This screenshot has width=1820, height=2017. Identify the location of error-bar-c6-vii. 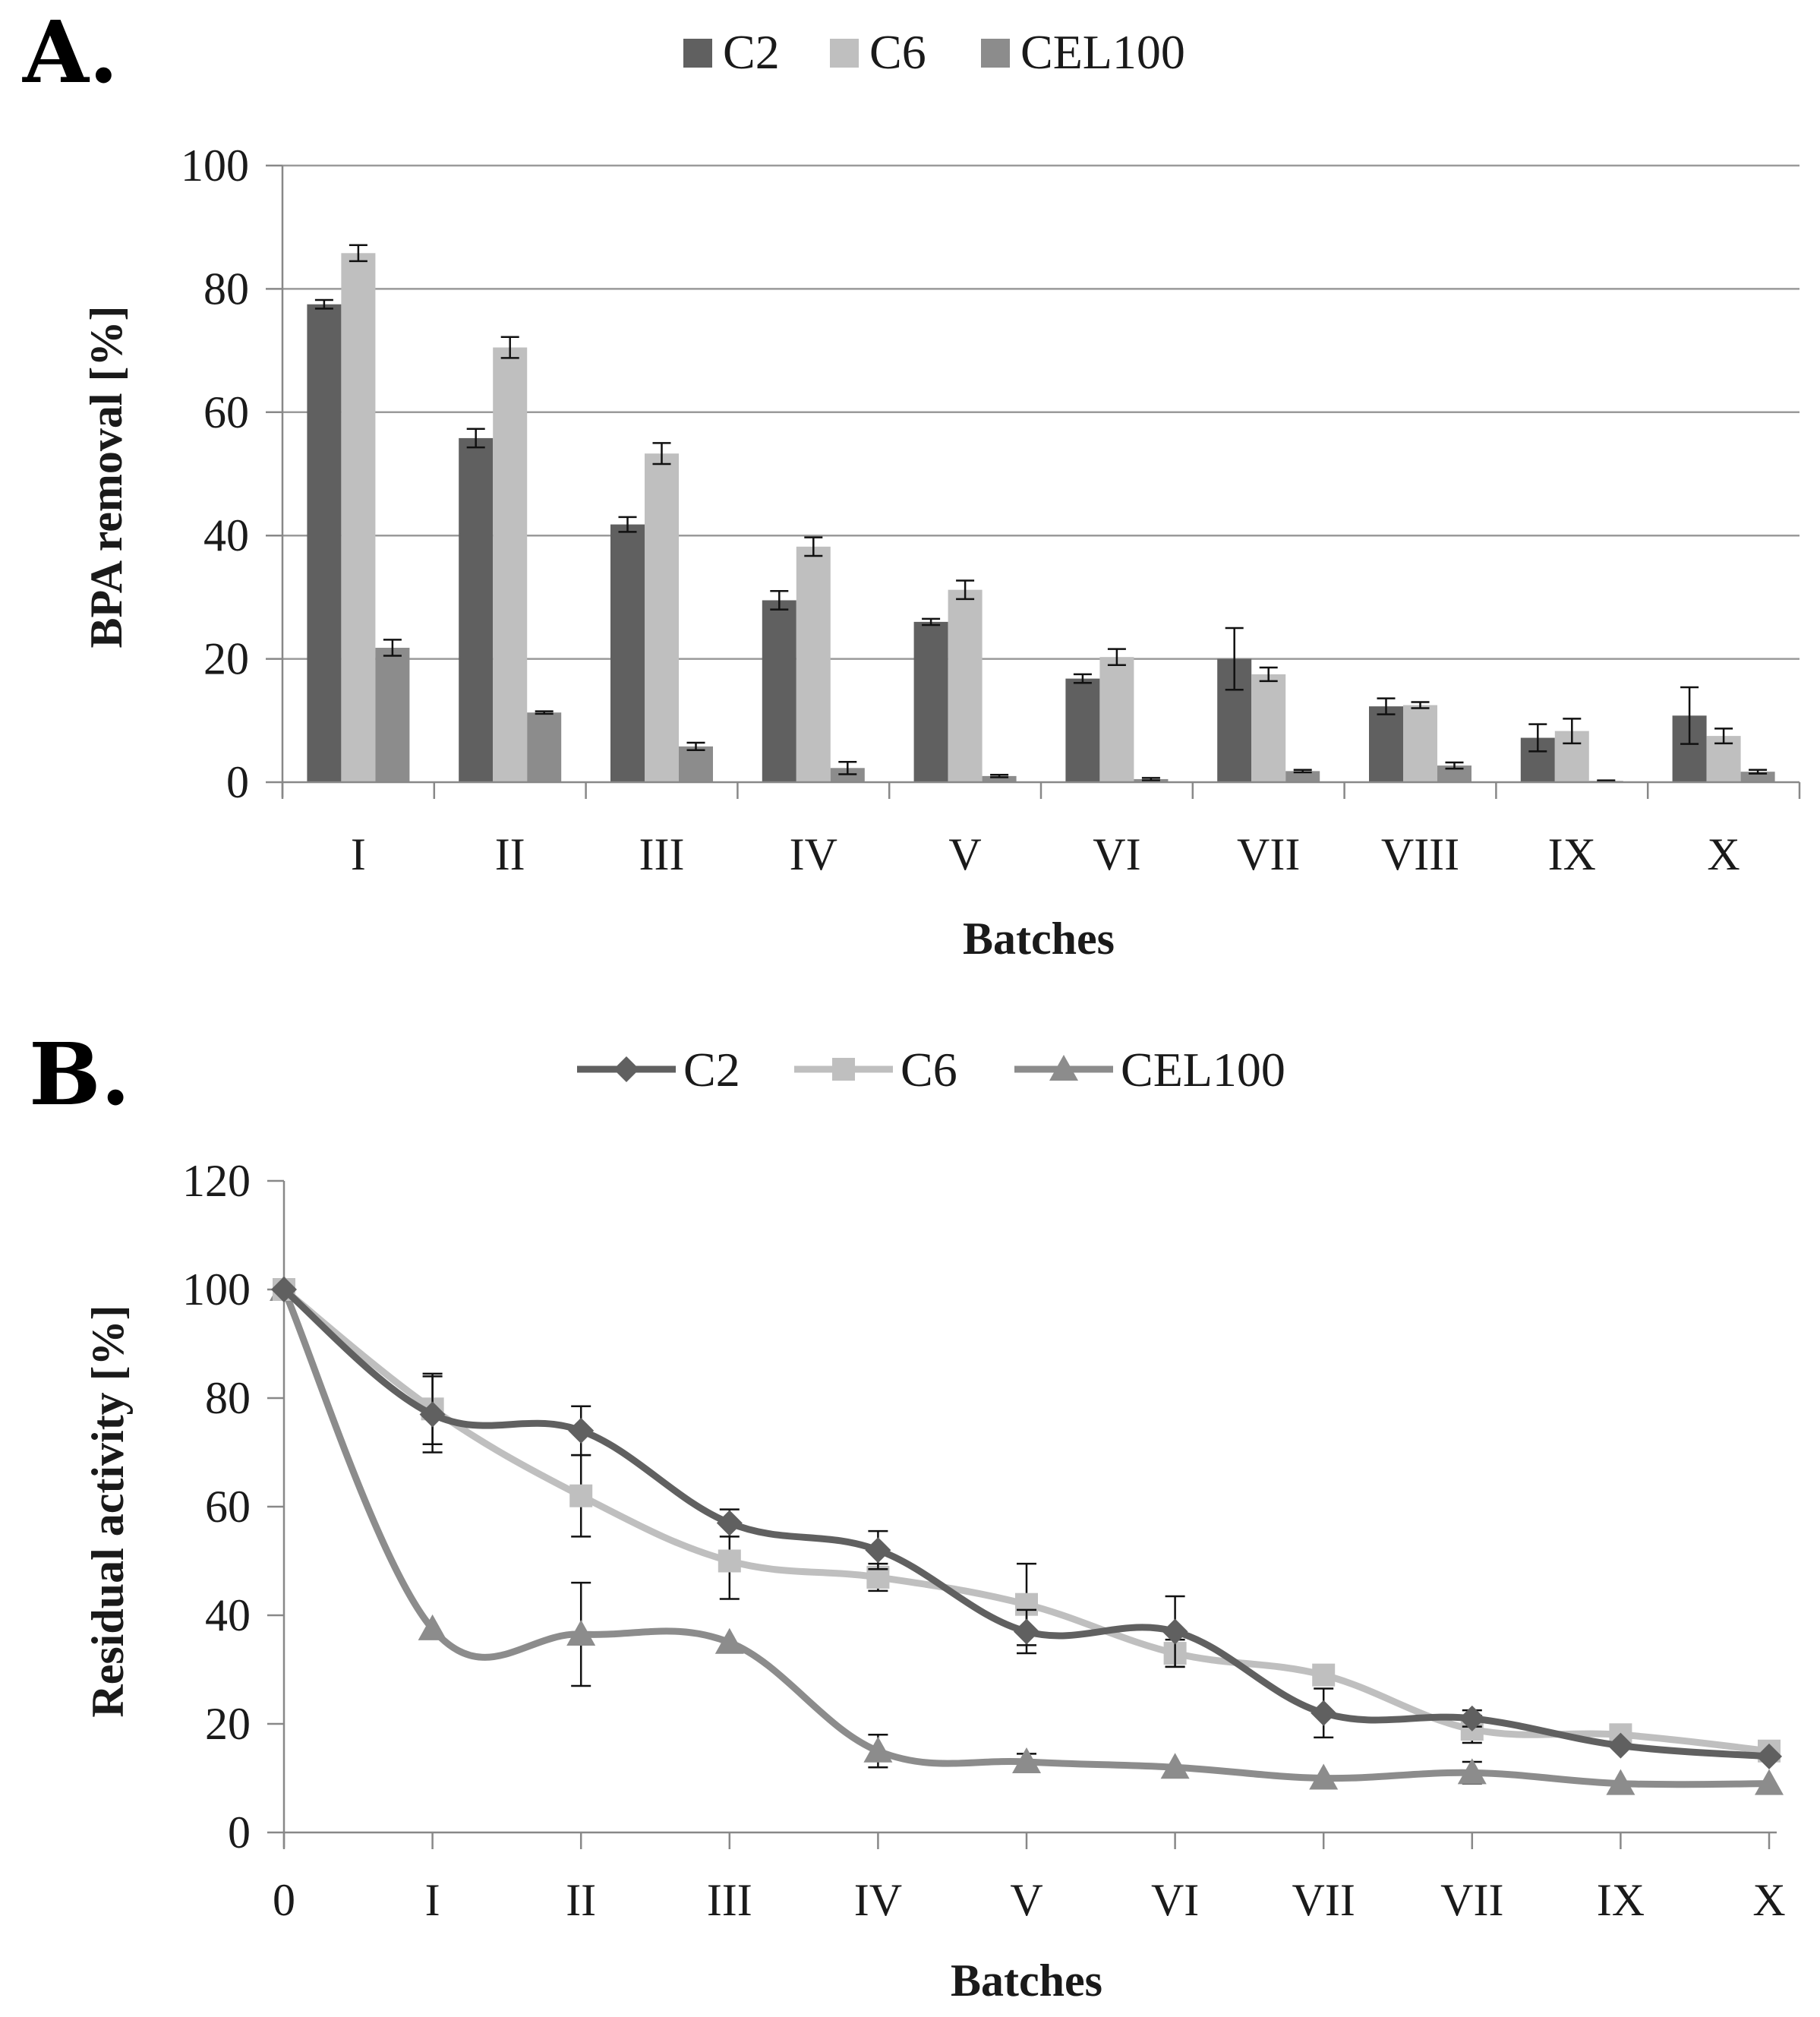
(1268, 674).